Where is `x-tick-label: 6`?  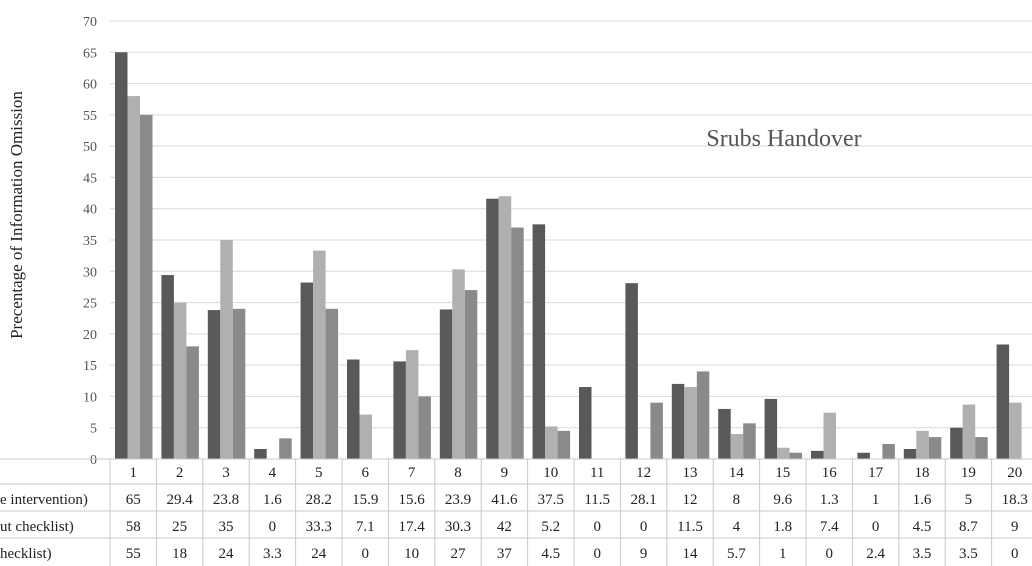
x-tick-label: 6 is located at coordinates (365, 473).